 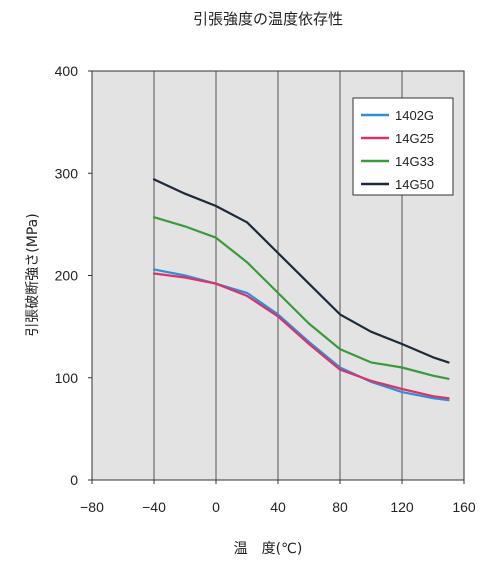 I want to click on y-tick-labels: 0 100 200 300 400, so click(x=73, y=275).